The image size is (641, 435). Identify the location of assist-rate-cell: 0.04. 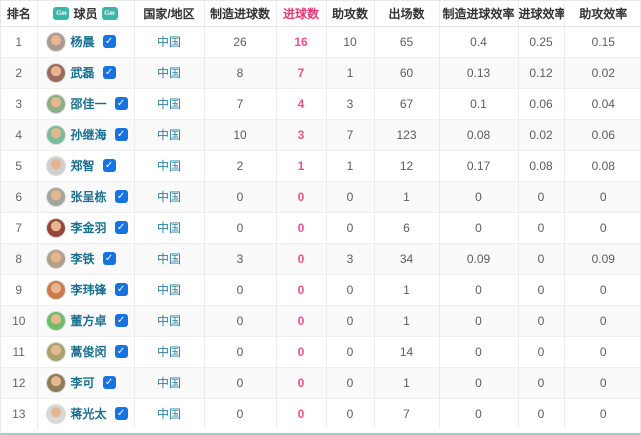
(601, 103).